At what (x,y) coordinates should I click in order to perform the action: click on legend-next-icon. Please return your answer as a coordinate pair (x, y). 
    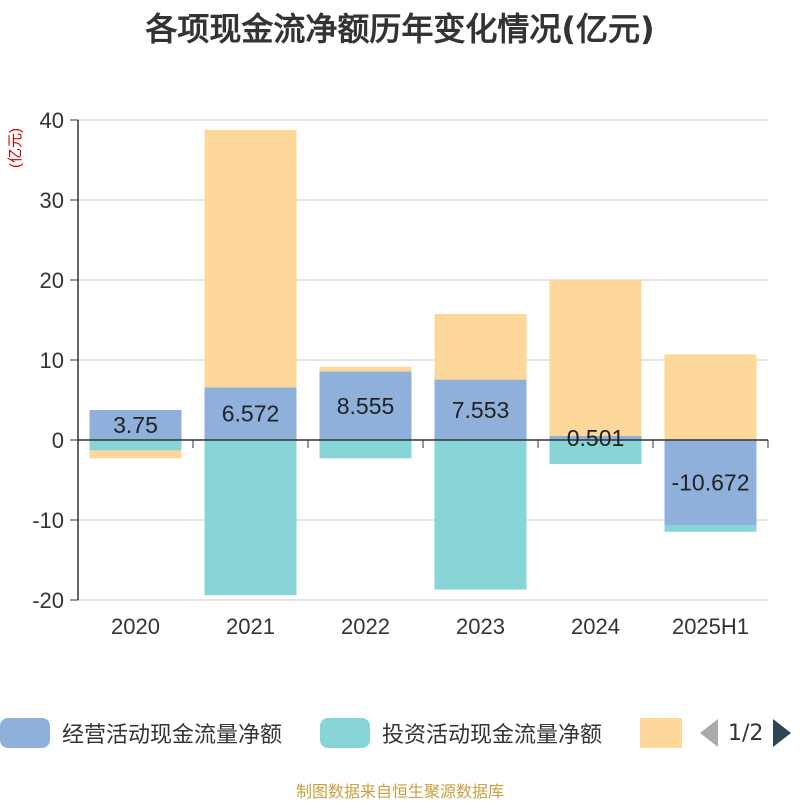
    Looking at the image, I should click on (782, 733).